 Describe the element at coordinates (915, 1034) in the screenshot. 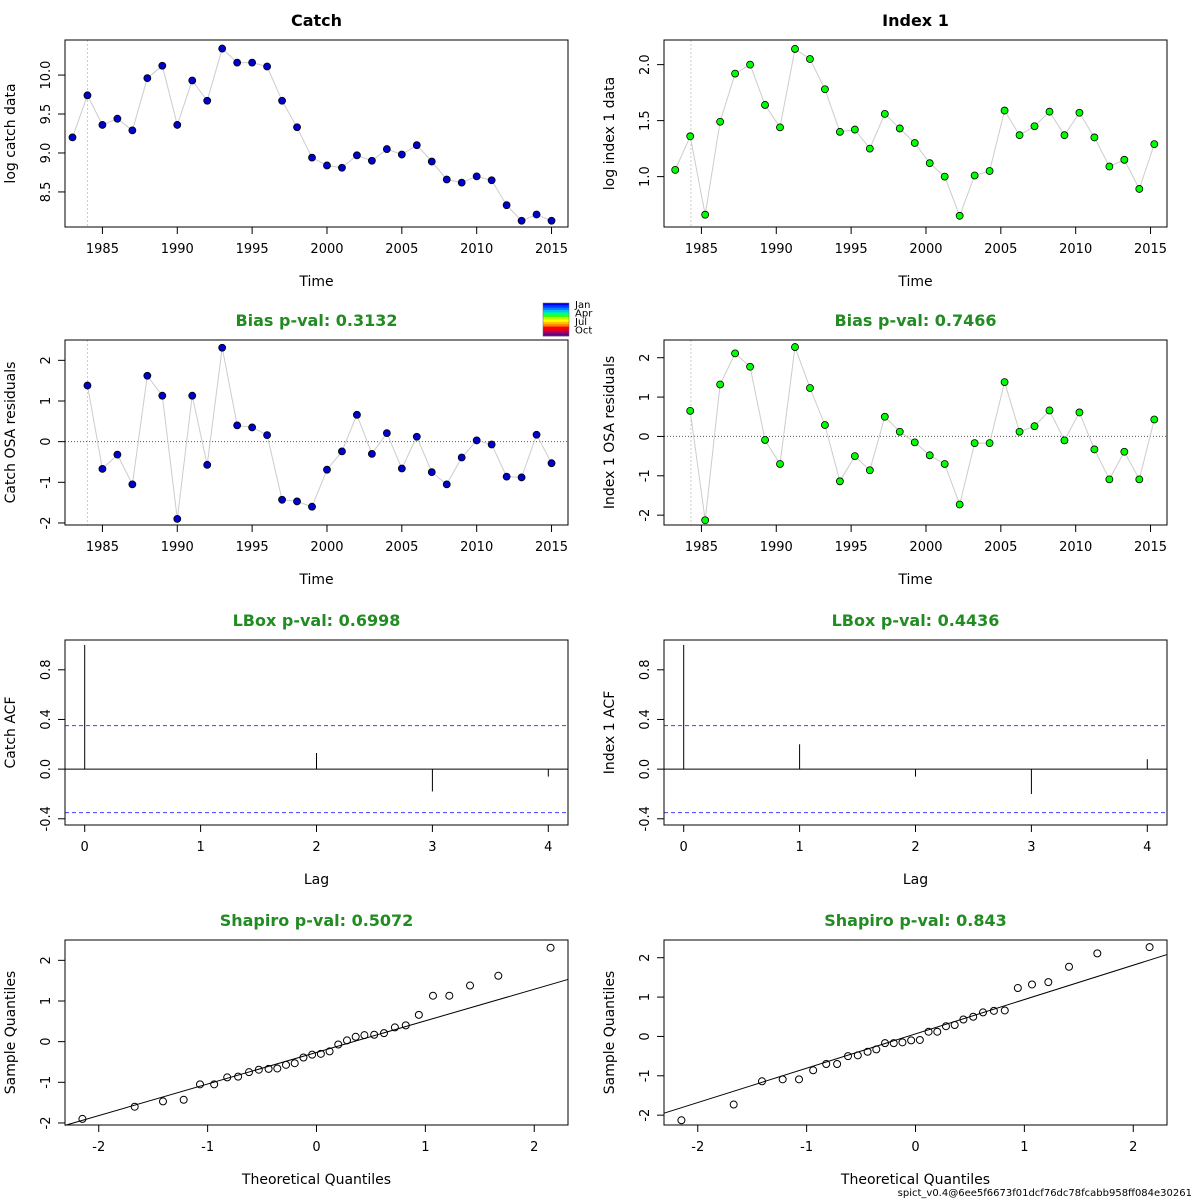

I see `index1-qq-qq-line` at that location.